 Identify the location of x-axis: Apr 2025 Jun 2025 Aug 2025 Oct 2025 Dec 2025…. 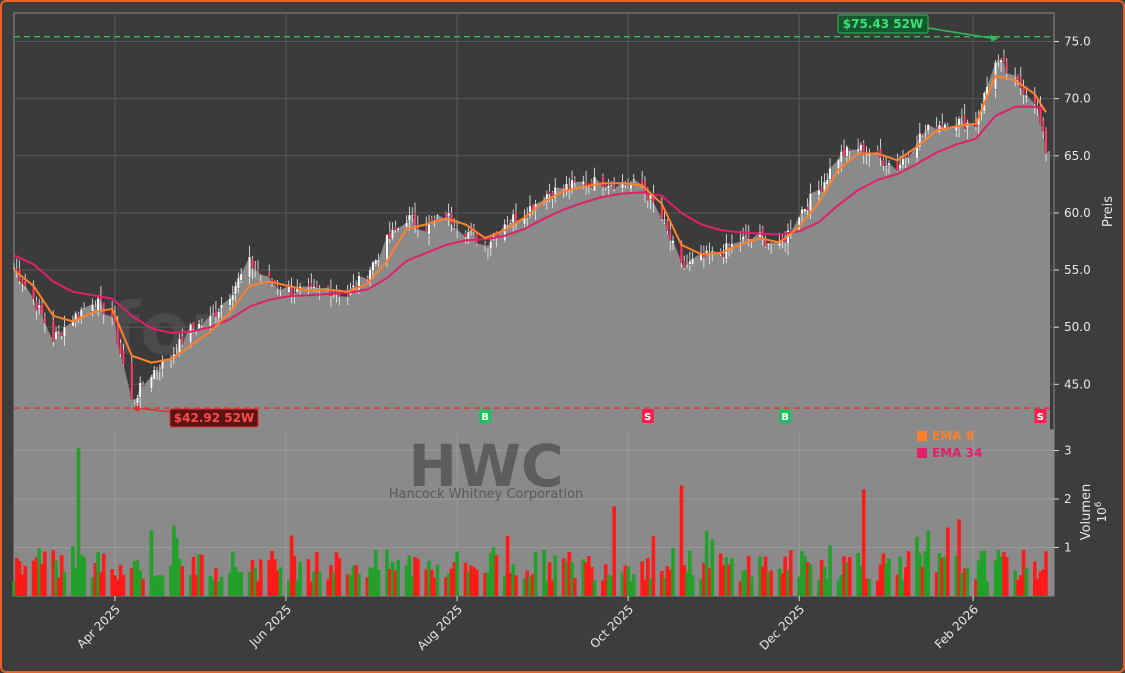
(527, 624).